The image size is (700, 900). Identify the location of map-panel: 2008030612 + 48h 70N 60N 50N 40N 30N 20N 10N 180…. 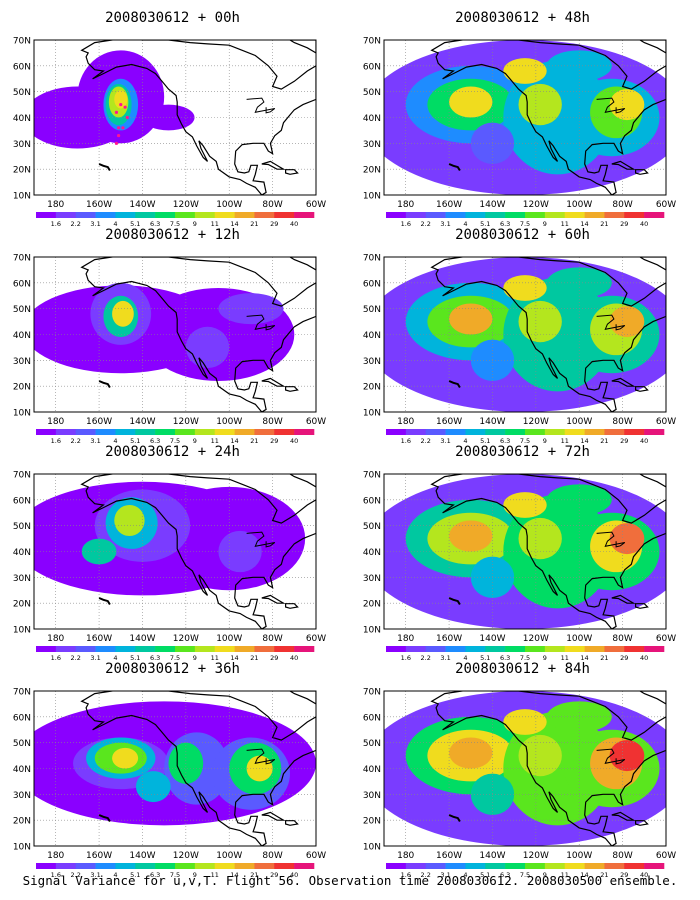
(522, 118).